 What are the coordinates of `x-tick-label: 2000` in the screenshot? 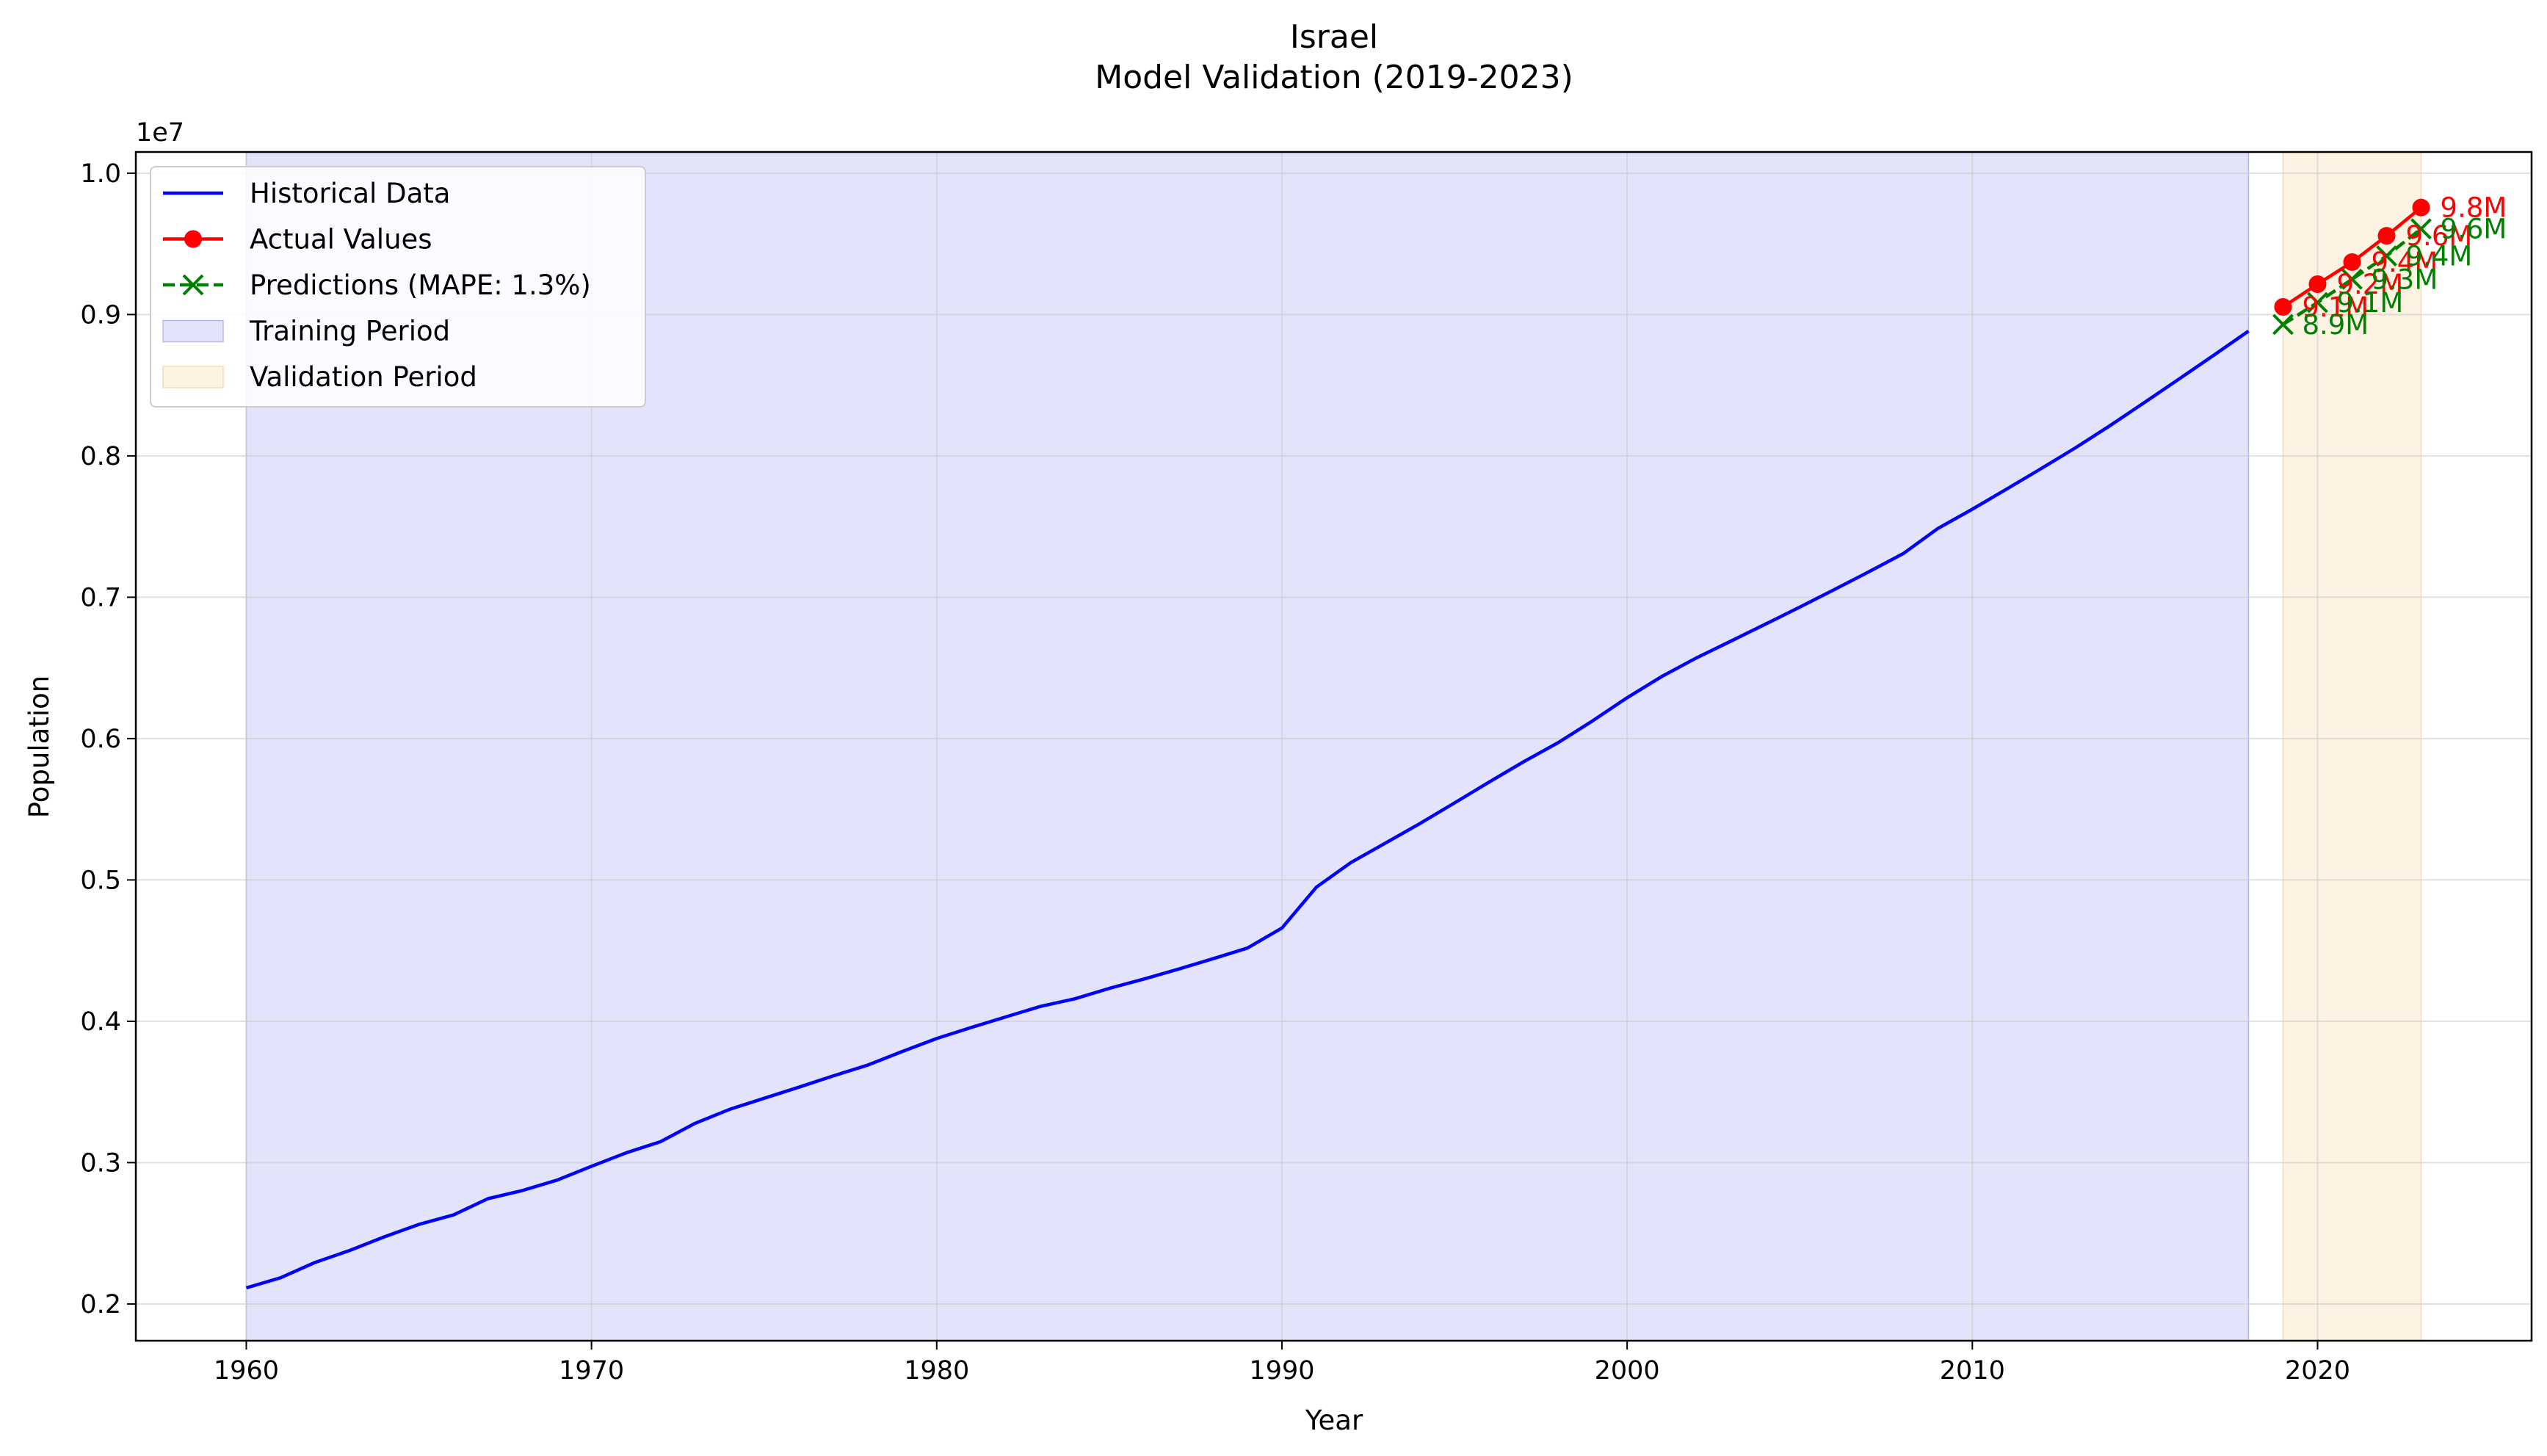 It's located at (1628, 1371).